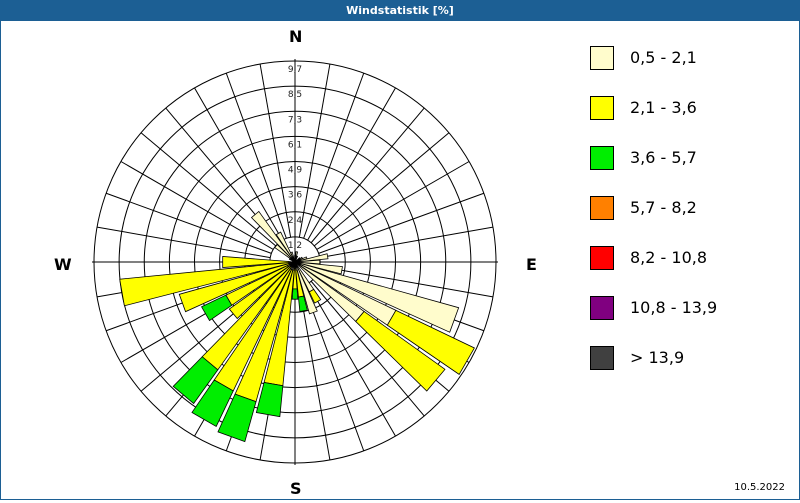  What do you see at coordinates (690, 171) in the screenshot?
I see `legend-item: 3,6 - 5,7` at bounding box center [690, 171].